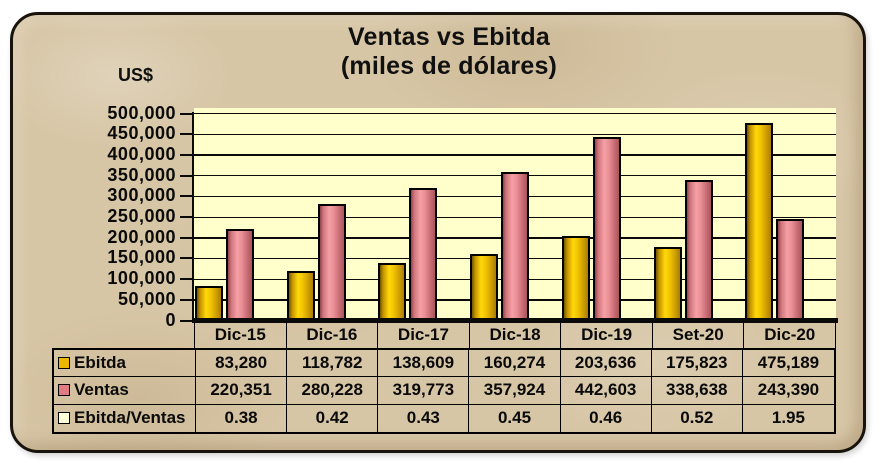 This screenshot has height=464, width=883. Describe the element at coordinates (64, 363) in the screenshot. I see `legend-marker-ebitda` at that location.